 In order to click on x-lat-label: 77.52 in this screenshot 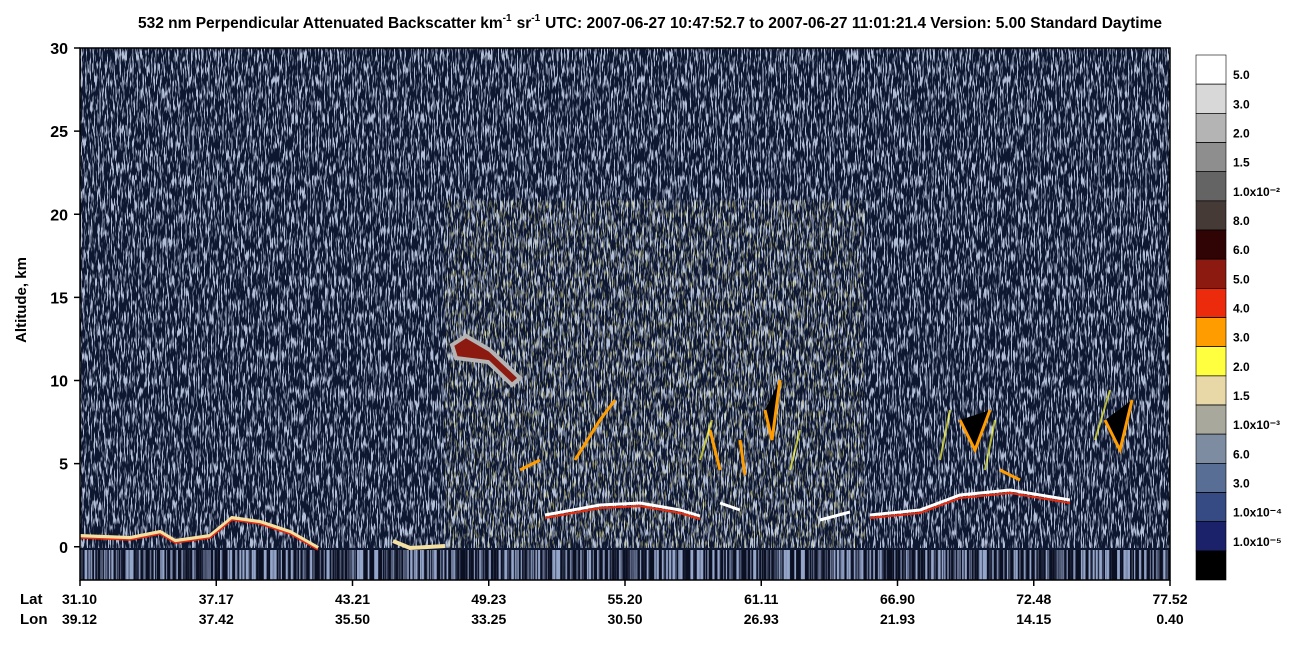, I will do `click(1169, 599)`.